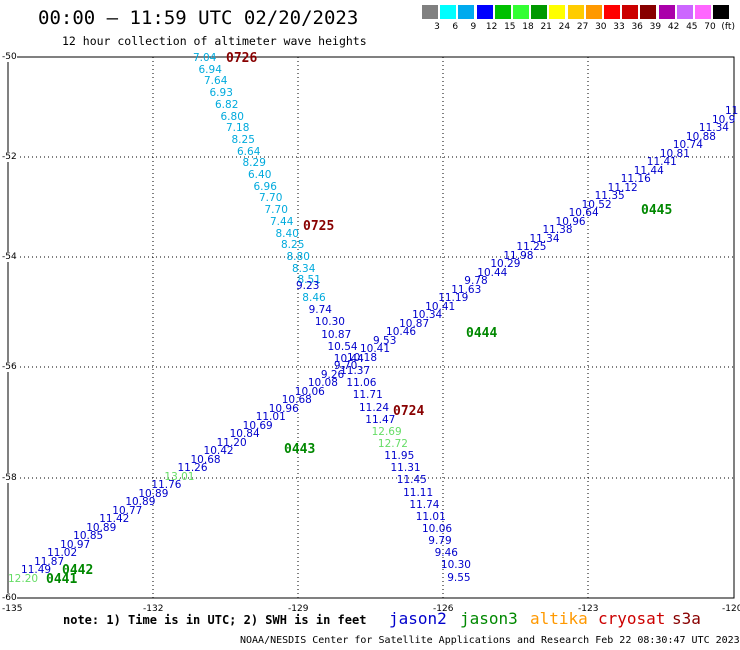  What do you see at coordinates (546, 27) in the screenshot?
I see `legend-value: 21` at bounding box center [546, 27].